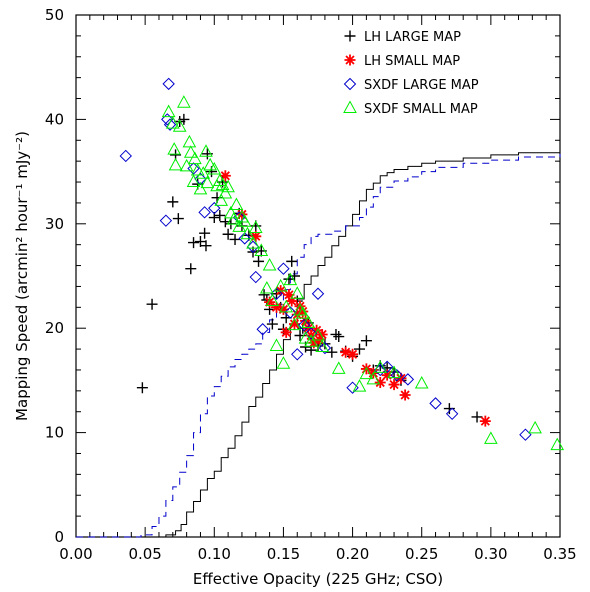 This screenshot has width=590, height=592. What do you see at coordinates (54, 433) in the screenshot?
I see `y-tick-label: 10` at bounding box center [54, 433].